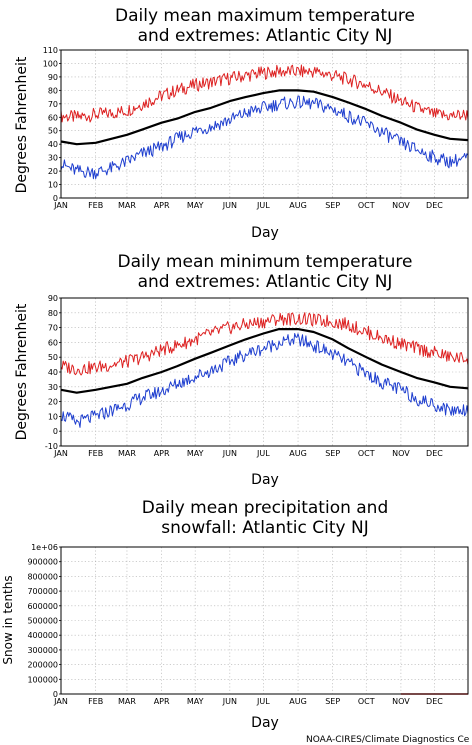  I want to click on y-tick-label: 500000, so click(42, 621).